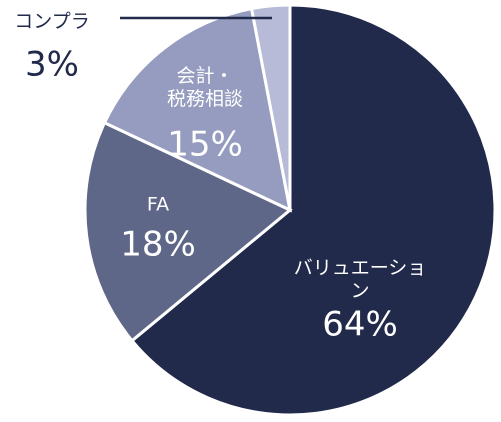 The image size is (501, 422). What do you see at coordinates (52, 64) in the screenshot?
I see `slice-value: 3%` at bounding box center [52, 64].